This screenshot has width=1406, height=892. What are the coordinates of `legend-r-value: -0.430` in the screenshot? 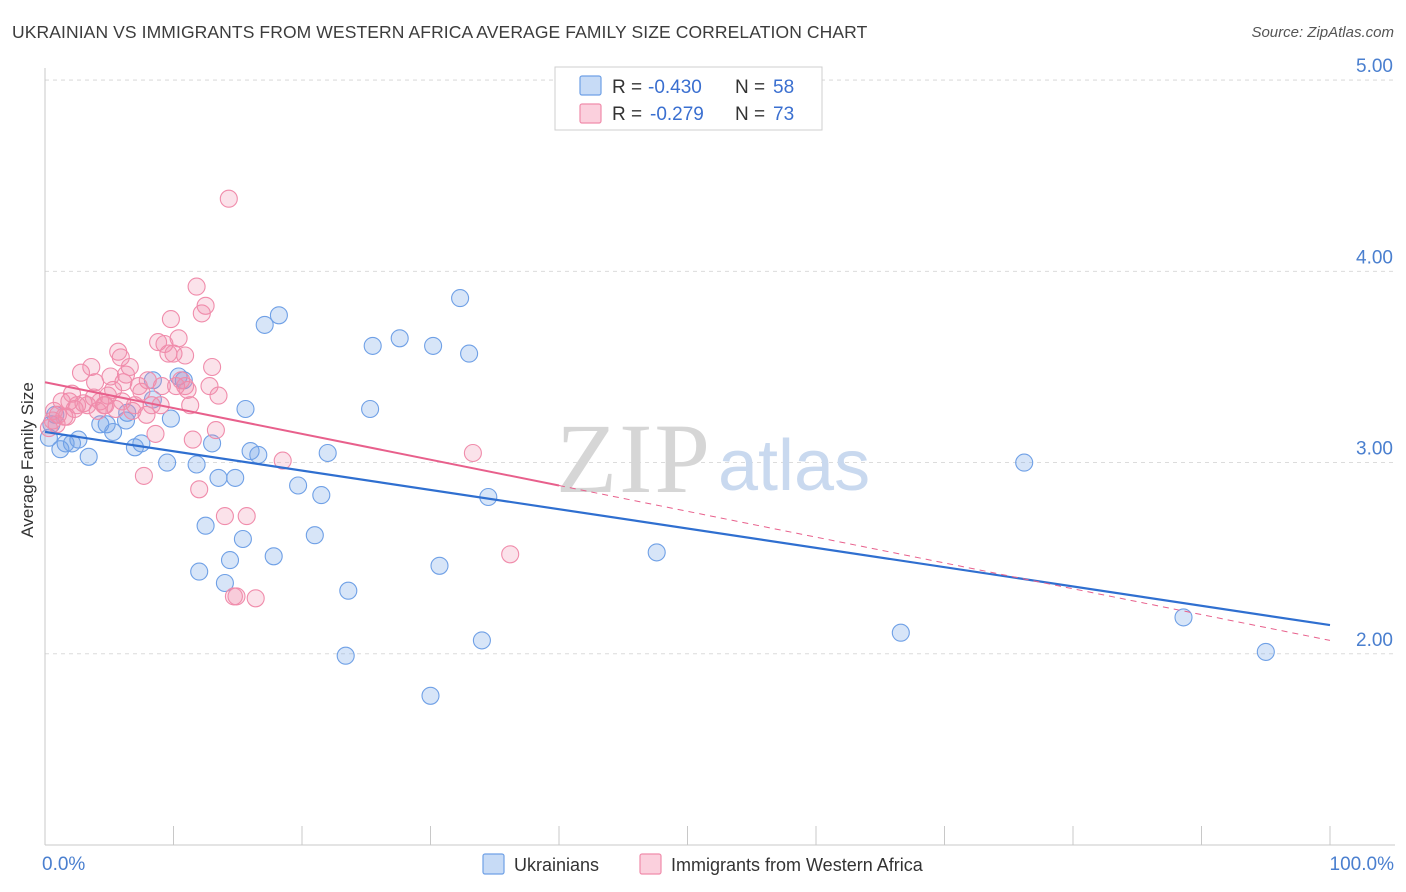 It's located at (675, 87).